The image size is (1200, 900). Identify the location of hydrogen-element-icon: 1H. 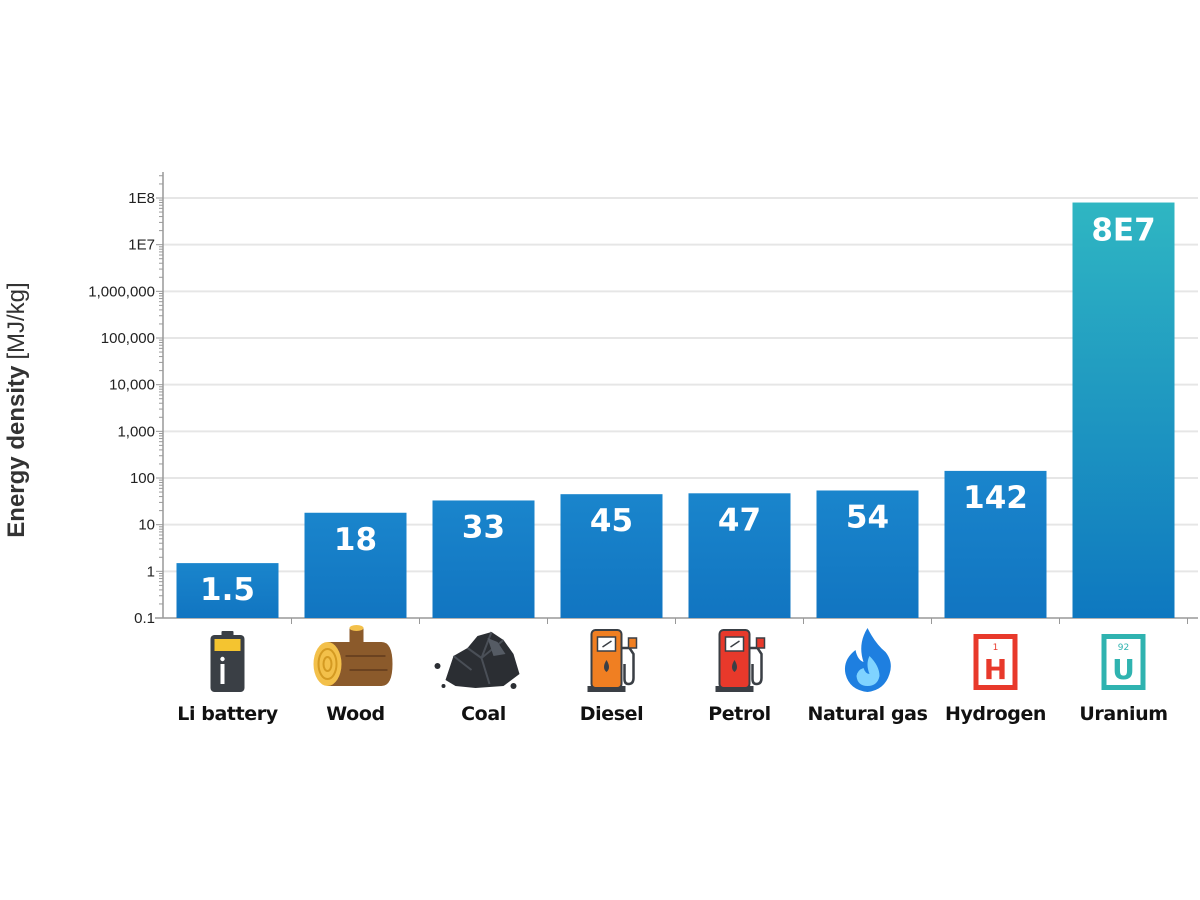
(995, 662).